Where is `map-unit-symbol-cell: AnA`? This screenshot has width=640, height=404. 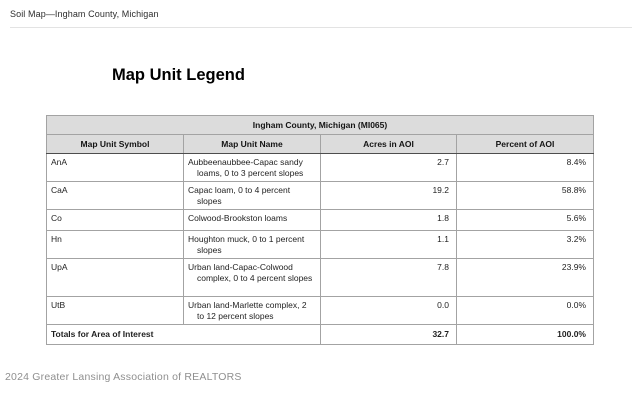 map-unit-symbol-cell: AnA is located at coordinates (115, 167).